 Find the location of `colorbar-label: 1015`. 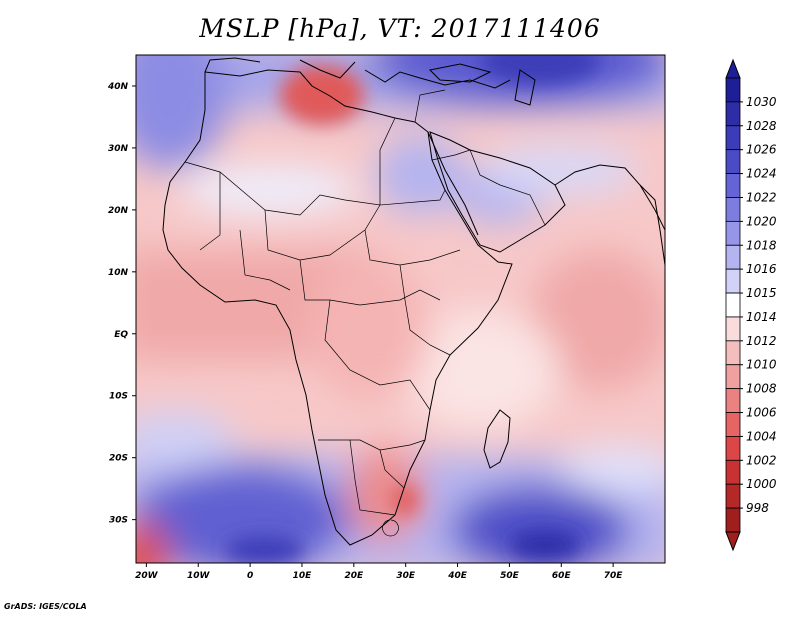

colorbar-label: 1015 is located at coordinates (761, 293).